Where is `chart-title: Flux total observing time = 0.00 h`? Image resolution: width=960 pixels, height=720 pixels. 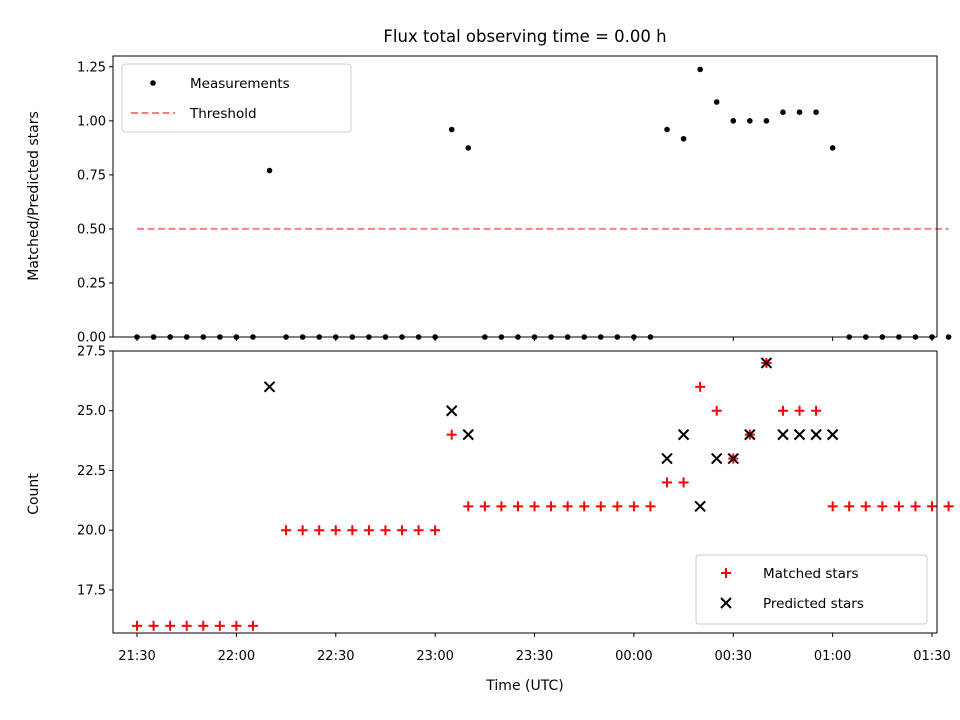 chart-title: Flux total observing time = 0.00 h is located at coordinates (524, 36).